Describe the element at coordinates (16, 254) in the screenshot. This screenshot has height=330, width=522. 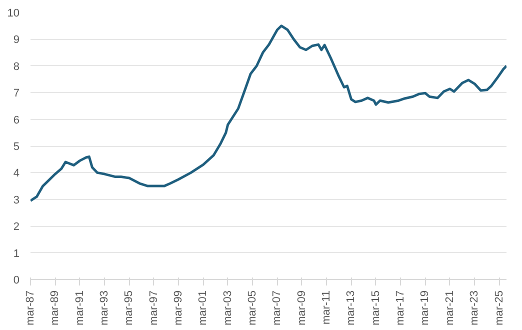
I see `y-tick-label: 1` at that location.